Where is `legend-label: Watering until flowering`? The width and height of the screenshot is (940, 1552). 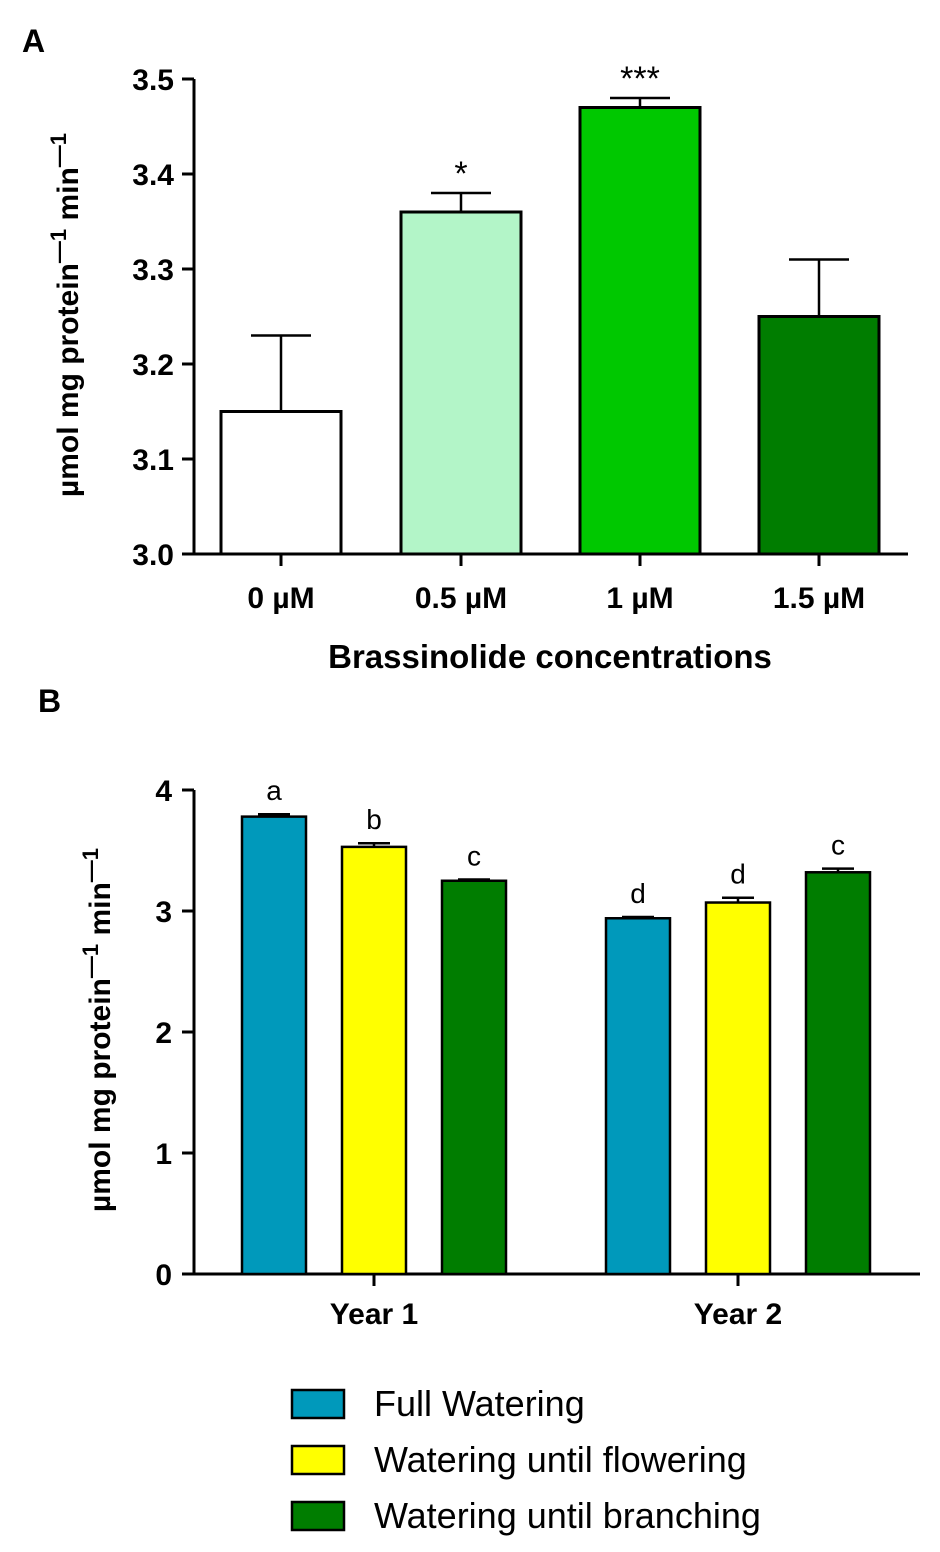
legend-label: Watering until flowering is located at coordinates (560, 1459).